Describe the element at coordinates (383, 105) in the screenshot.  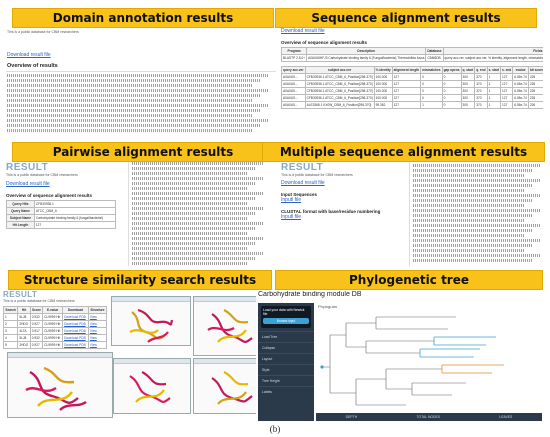
I see `table-cell: 99.382` at that location.